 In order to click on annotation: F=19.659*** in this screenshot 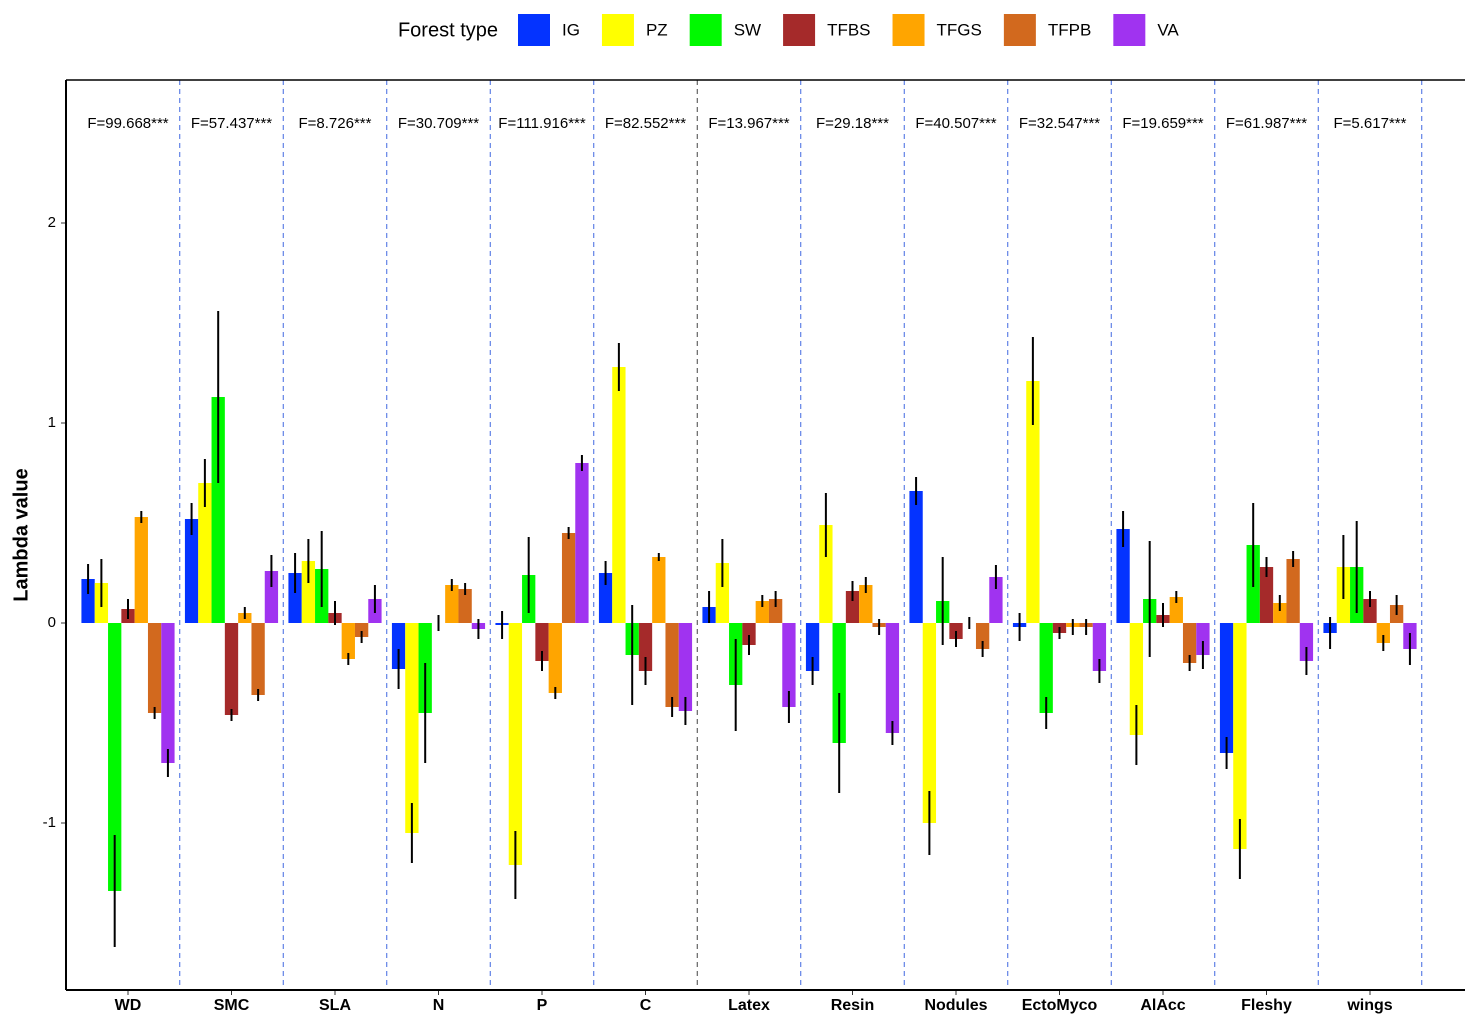, I will do `click(1162, 123)`.